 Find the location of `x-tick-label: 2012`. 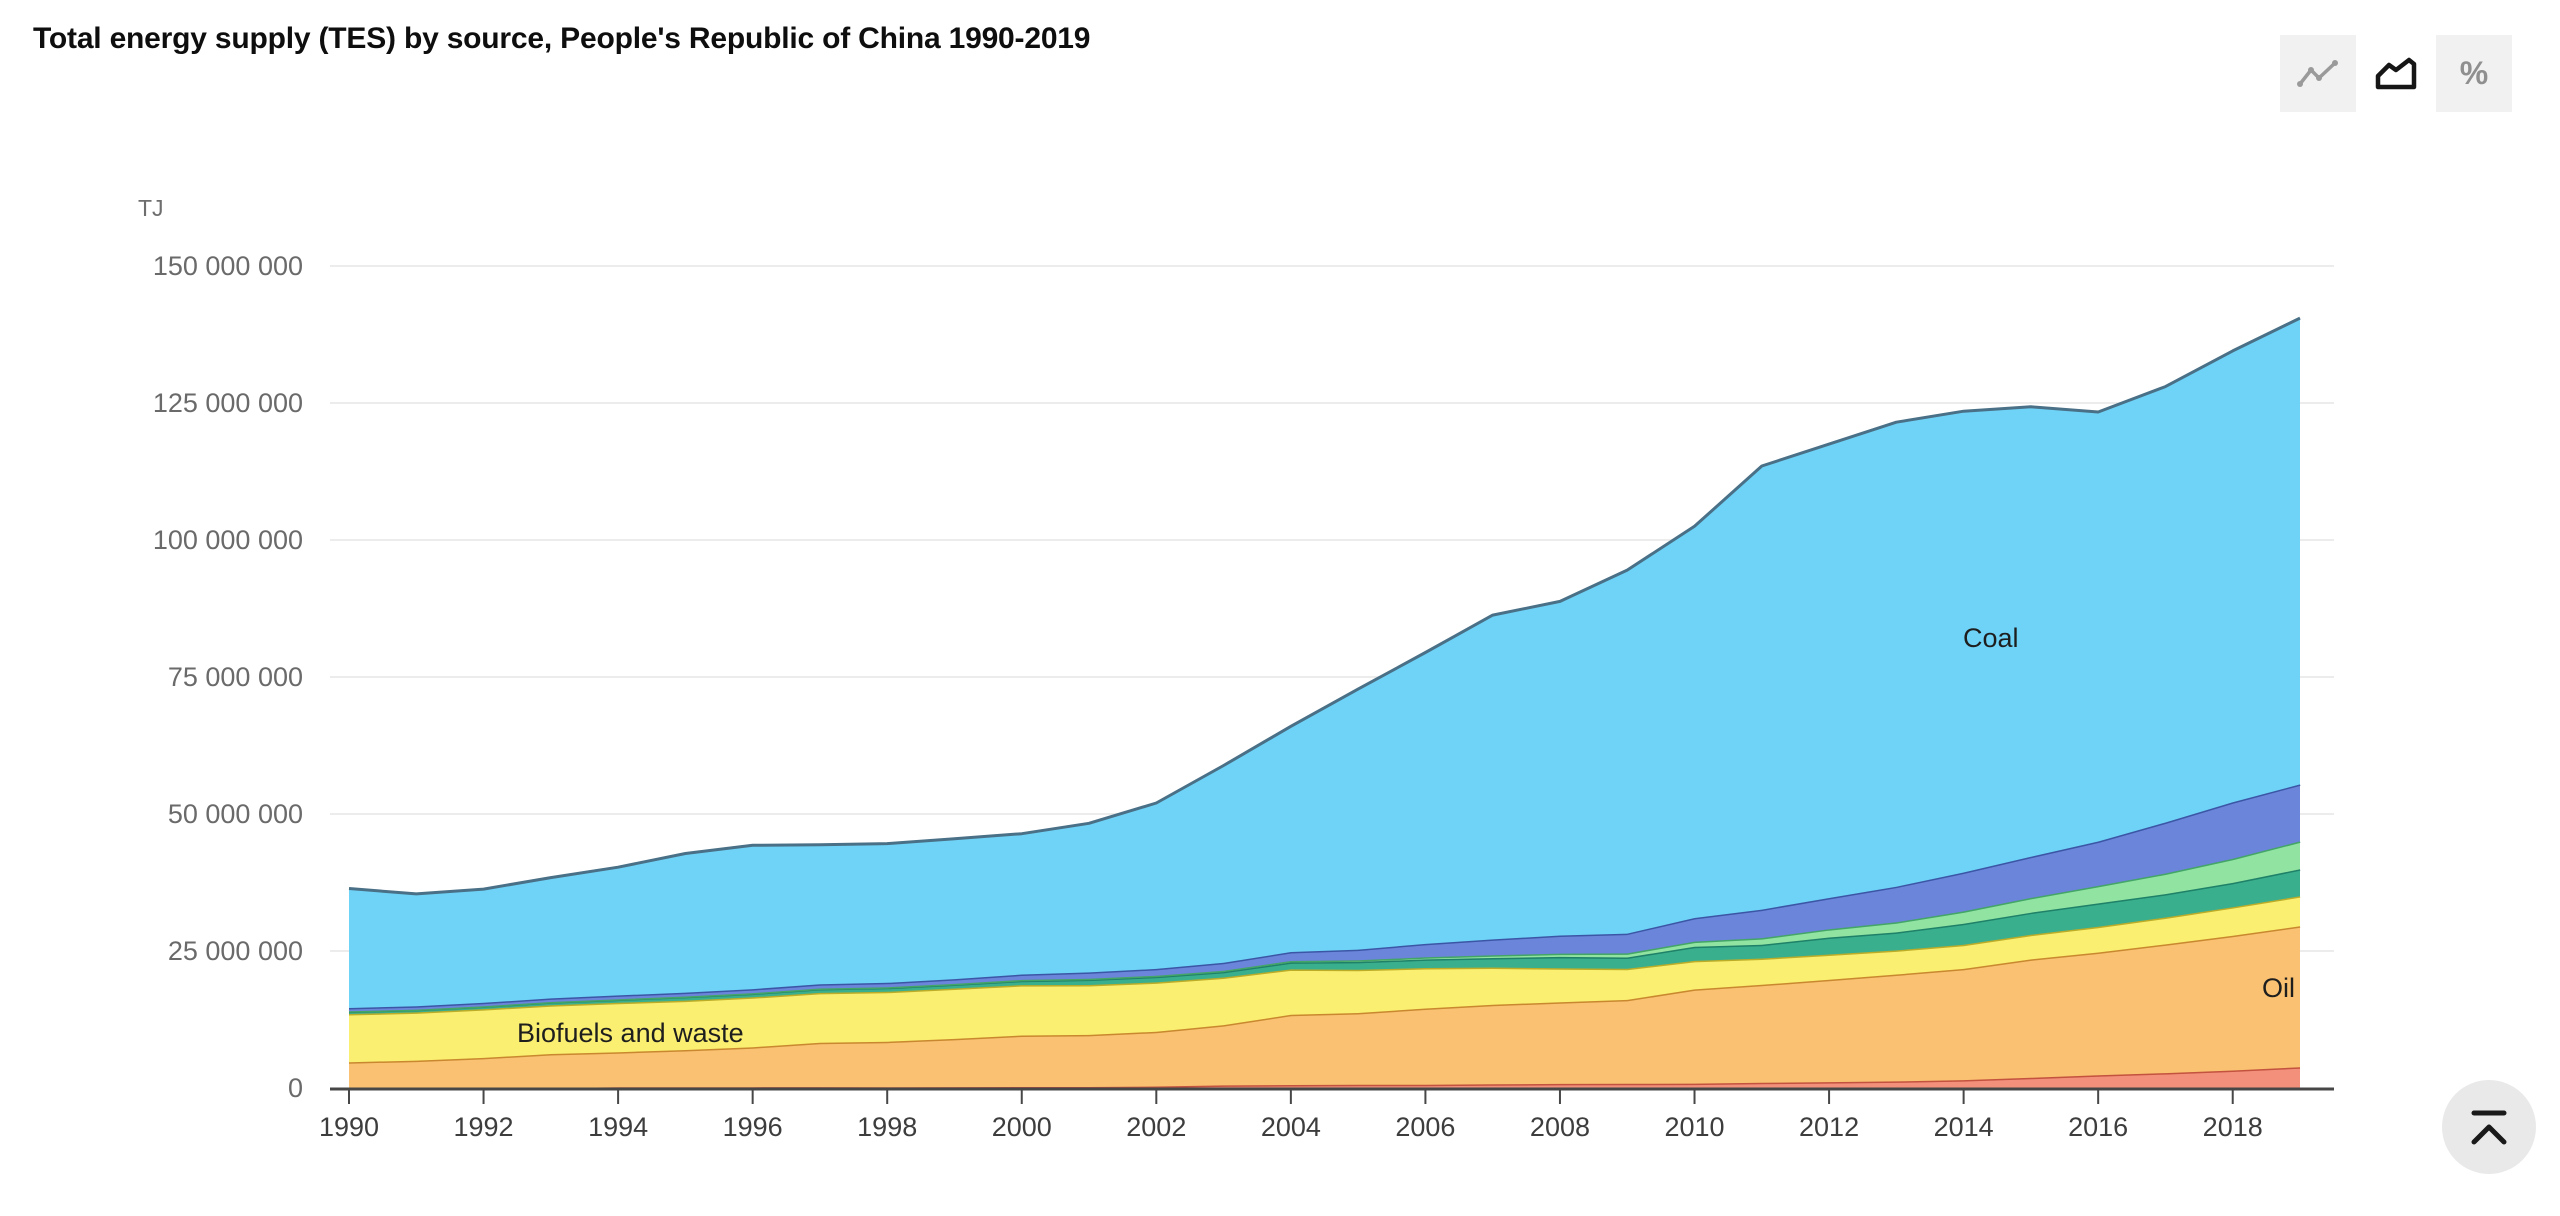

x-tick-label: 2012 is located at coordinates (1829, 1127).